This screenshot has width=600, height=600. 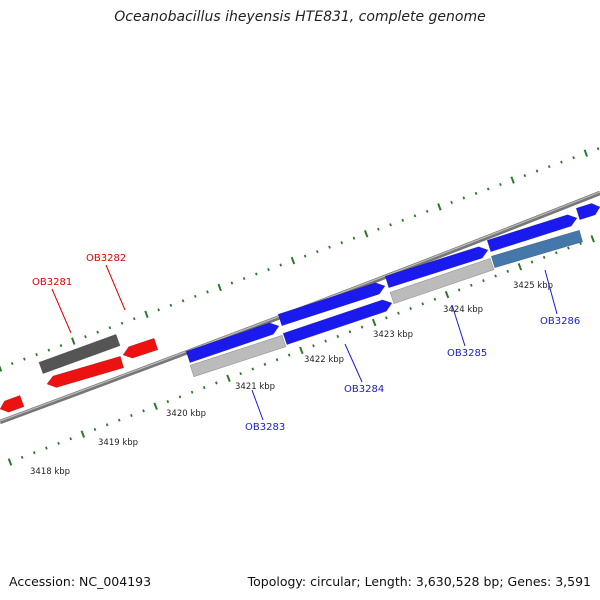 I want to click on gene-forward-d, so click(x=587, y=212).